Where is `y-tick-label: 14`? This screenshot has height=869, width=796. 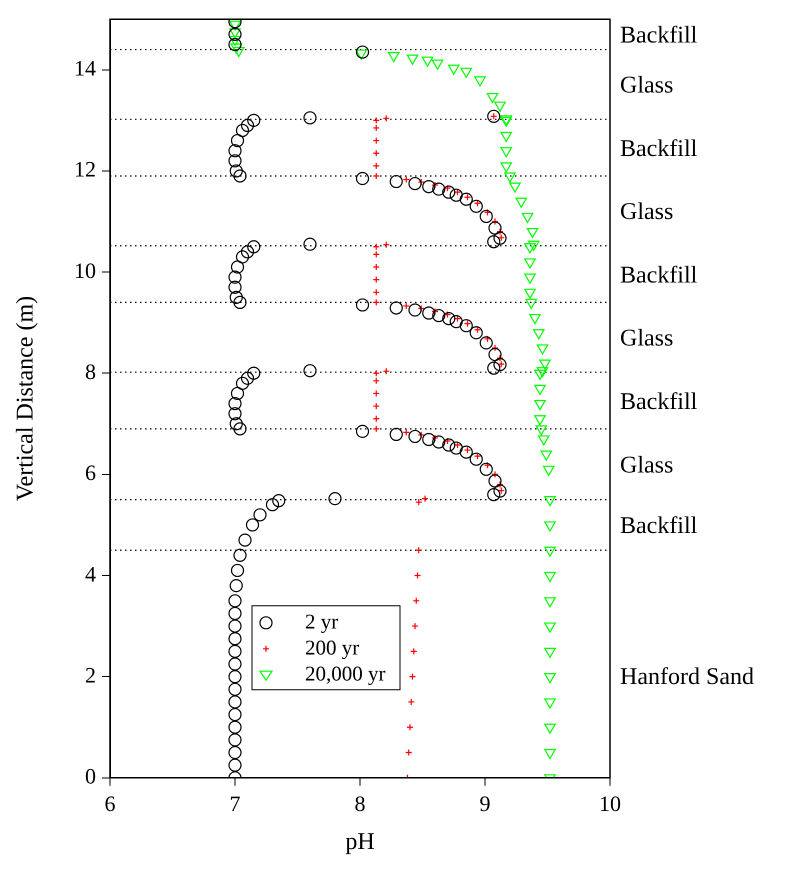 y-tick-label: 14 is located at coordinates (85, 68).